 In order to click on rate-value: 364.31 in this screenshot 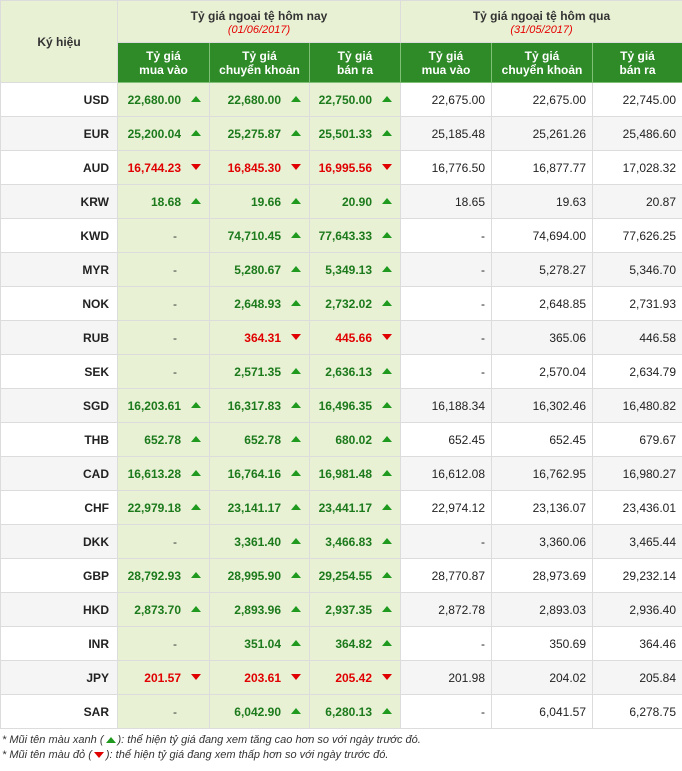, I will do `click(262, 337)`.